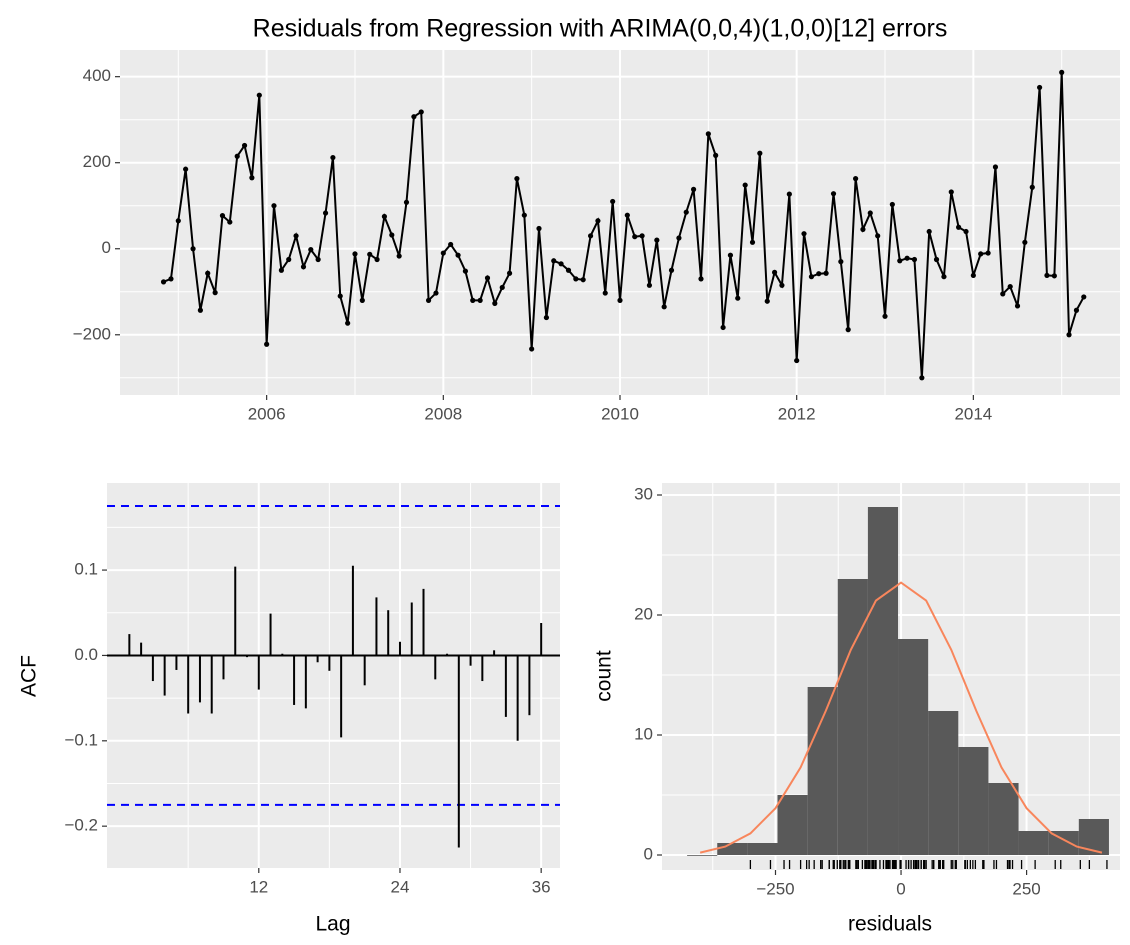 This screenshot has width=1130, height=945. I want to click on y-tick-label: −200, so click(92, 333).